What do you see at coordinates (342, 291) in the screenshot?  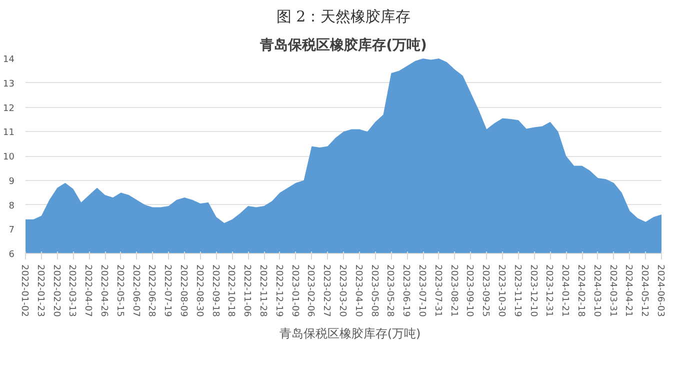 I see `x-tick-label: 2023-03-20` at bounding box center [342, 291].